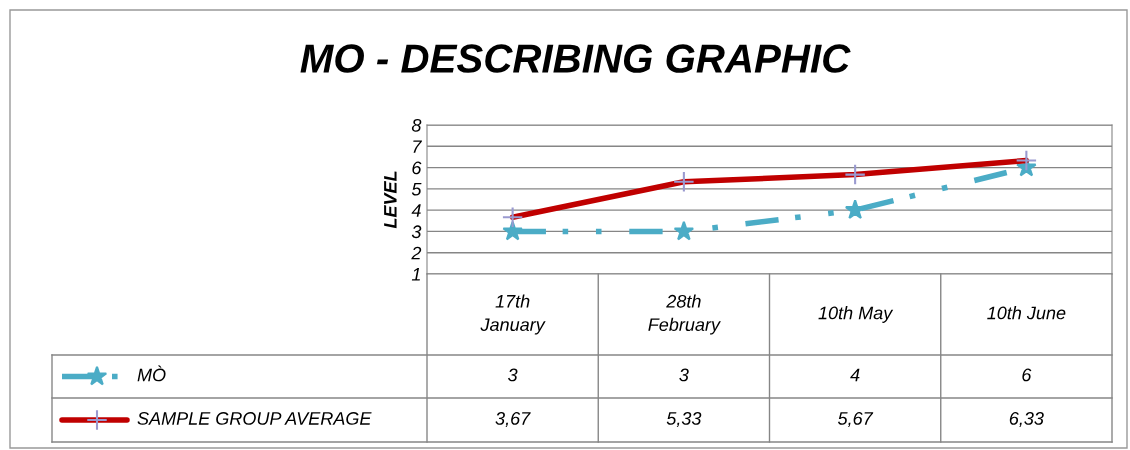 The width and height of the screenshot is (1130, 450). What do you see at coordinates (684, 314) in the screenshot?
I see `x-tick-label: 28th February` at bounding box center [684, 314].